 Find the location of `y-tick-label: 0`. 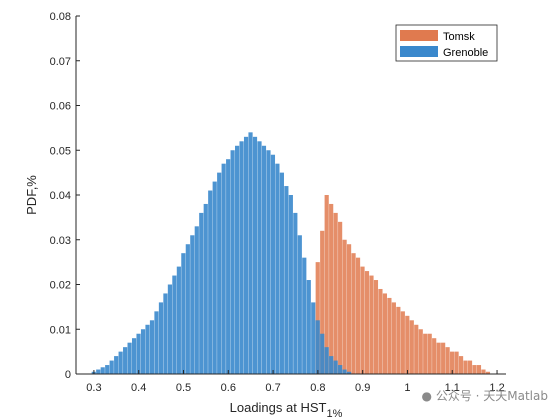

y-tick-label: 0 is located at coordinates (68, 375).